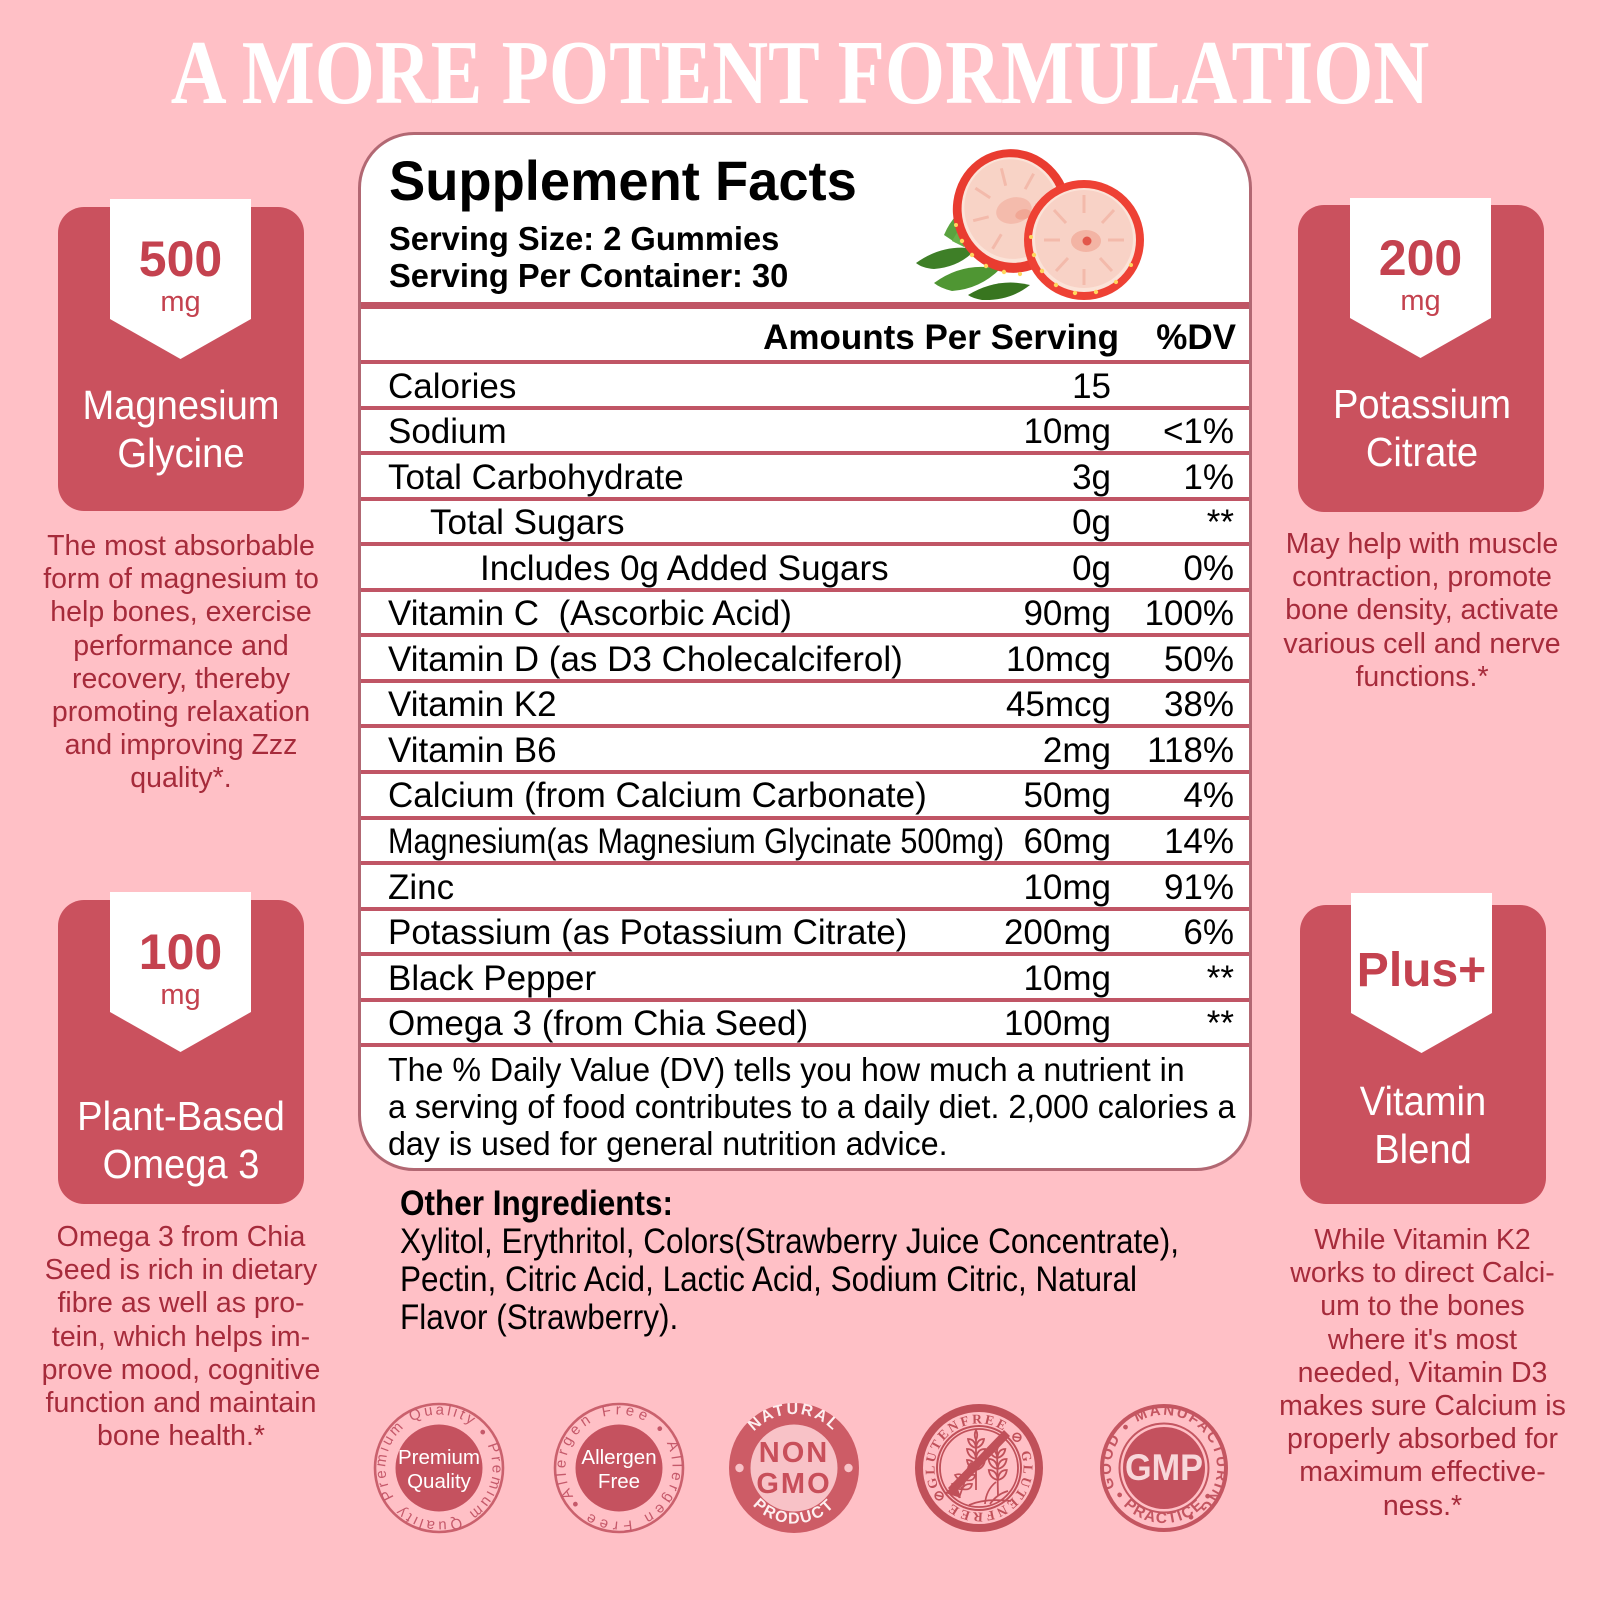  Describe the element at coordinates (439, 1457) in the screenshot. I see `svg-text: Premium` at that location.